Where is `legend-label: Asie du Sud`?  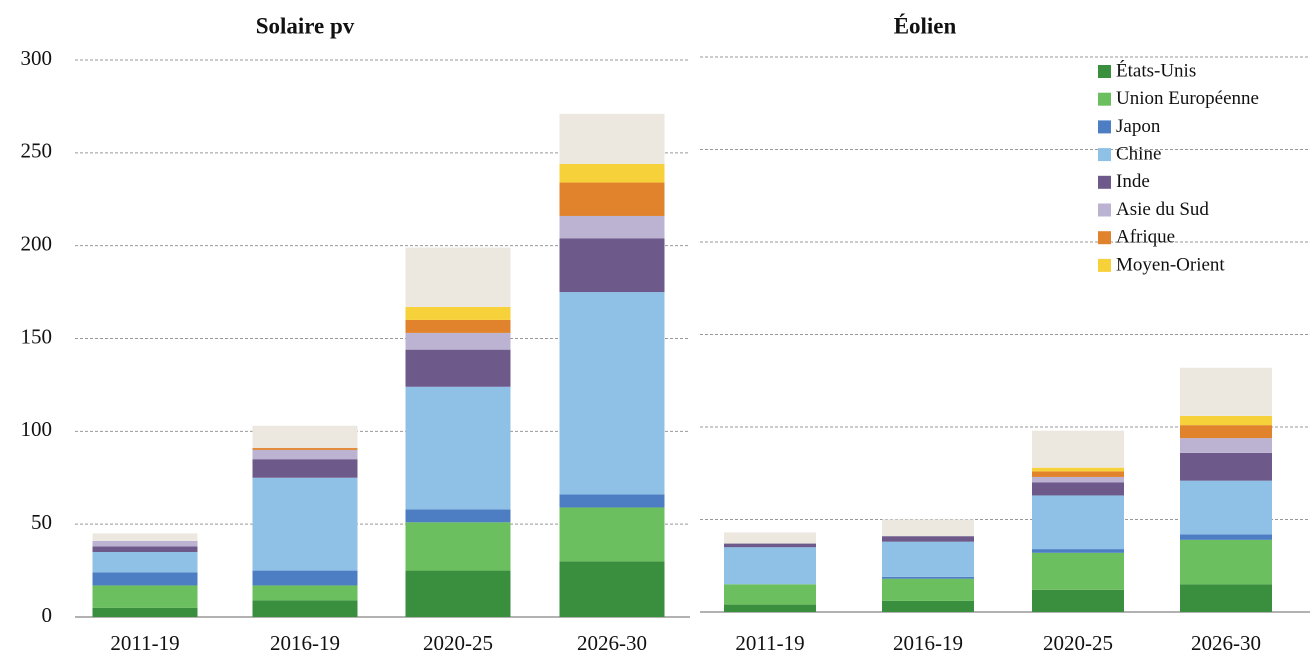 legend-label: Asie du Sud is located at coordinates (1162, 209).